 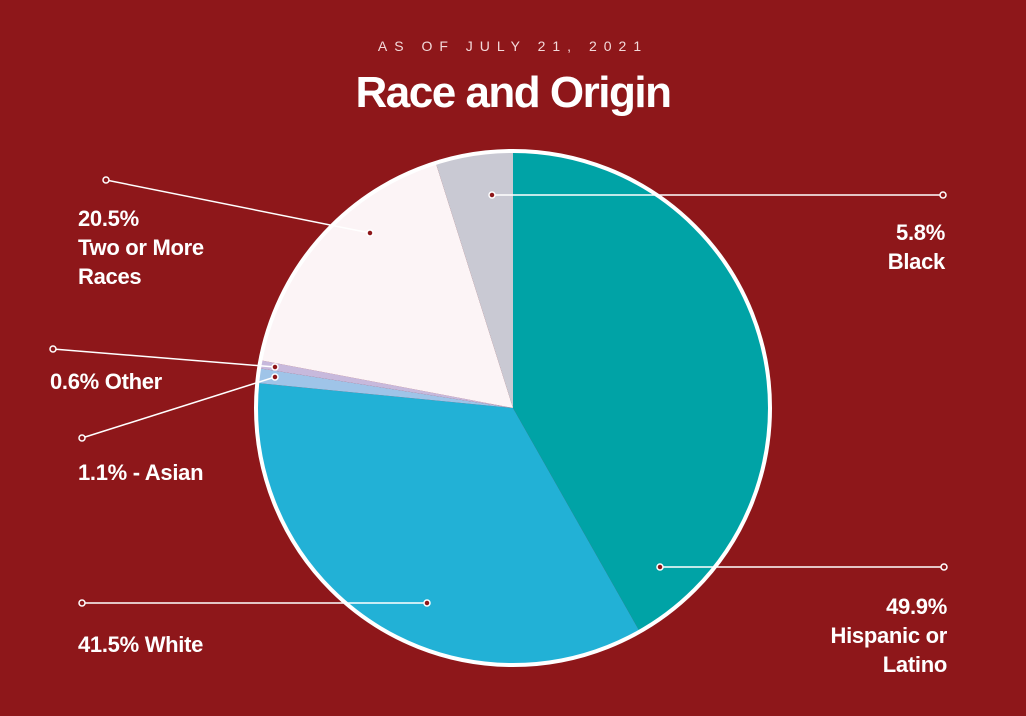 What do you see at coordinates (513, 46) in the screenshot?
I see `subtitle: AS OF JULY 21, 2021` at bounding box center [513, 46].